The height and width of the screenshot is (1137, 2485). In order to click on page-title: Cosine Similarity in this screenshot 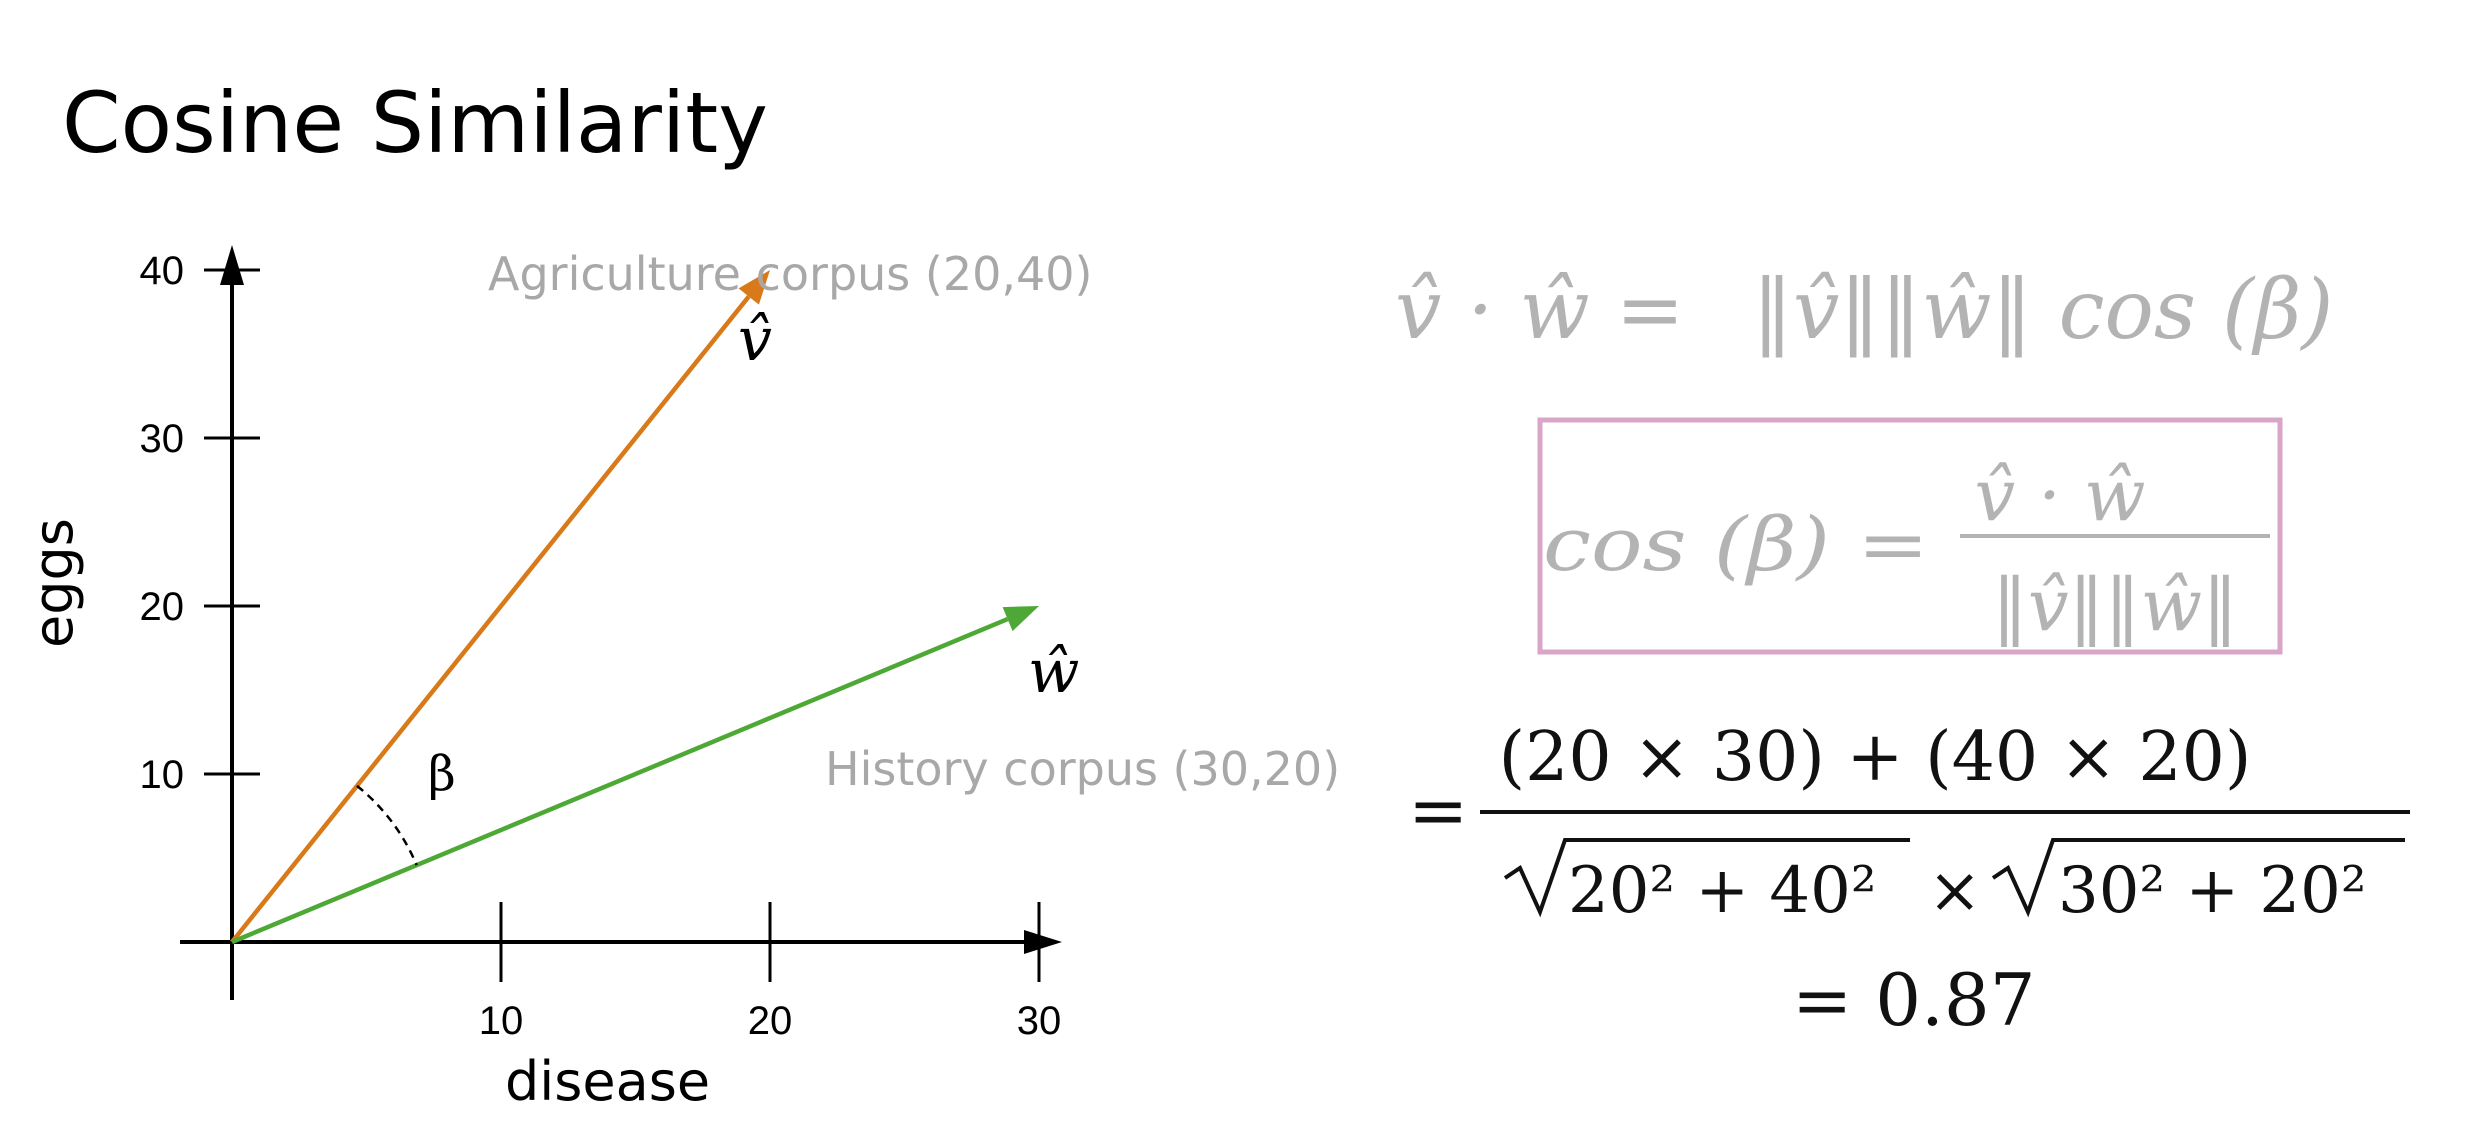, I will do `click(415, 123)`.